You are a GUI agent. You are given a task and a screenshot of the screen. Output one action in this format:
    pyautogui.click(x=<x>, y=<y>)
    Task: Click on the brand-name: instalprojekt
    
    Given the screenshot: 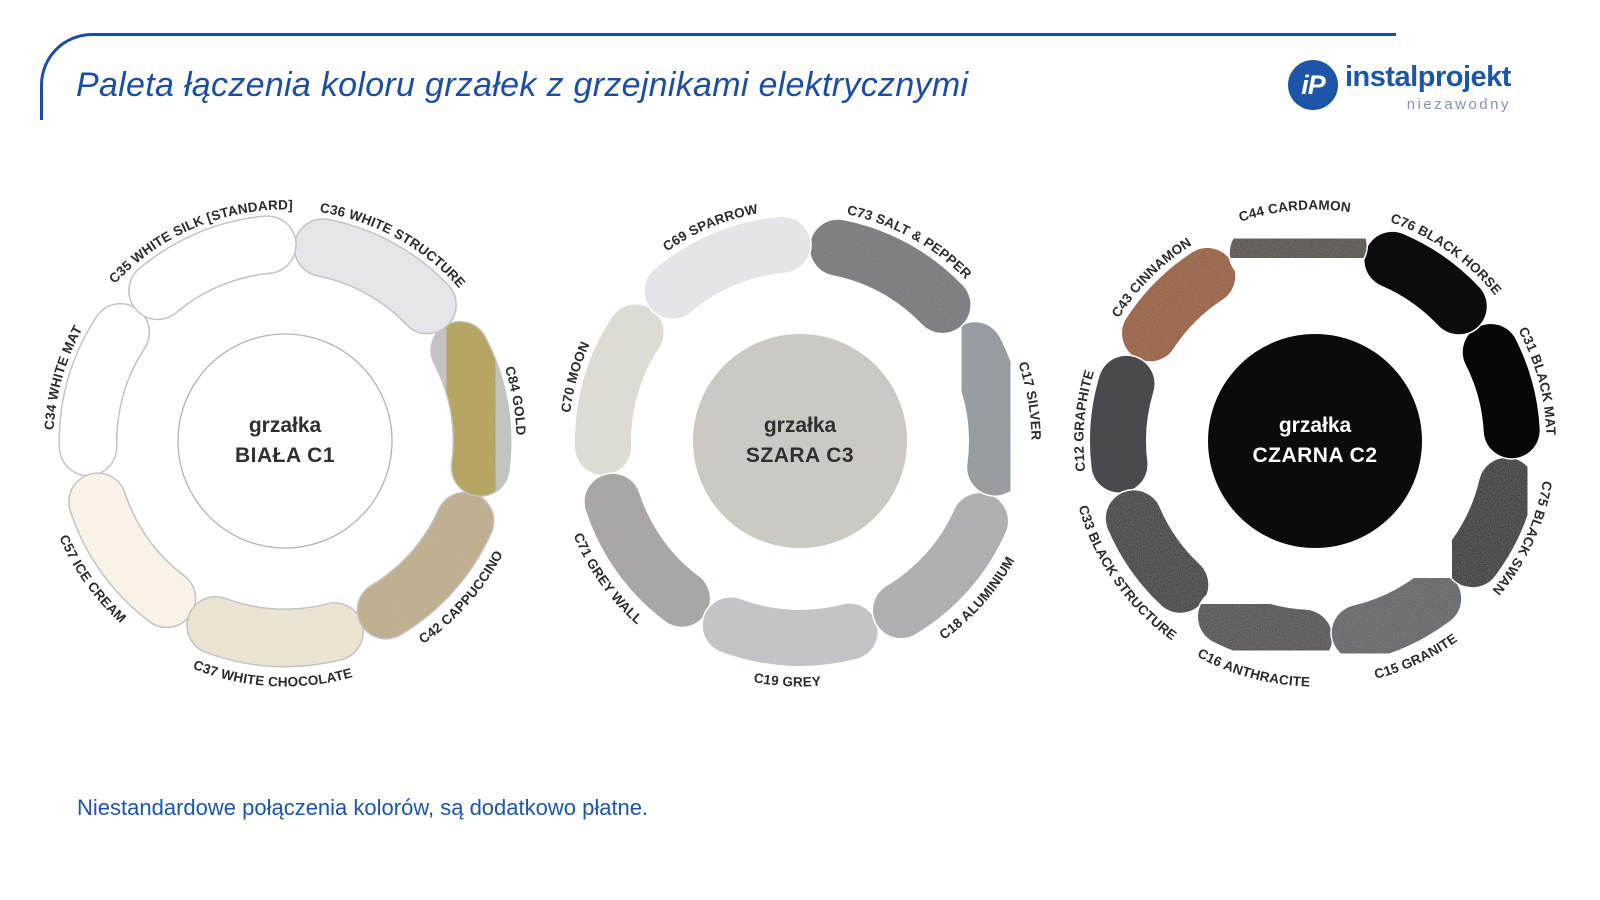 What is the action you would take?
    pyautogui.click(x=1428, y=77)
    